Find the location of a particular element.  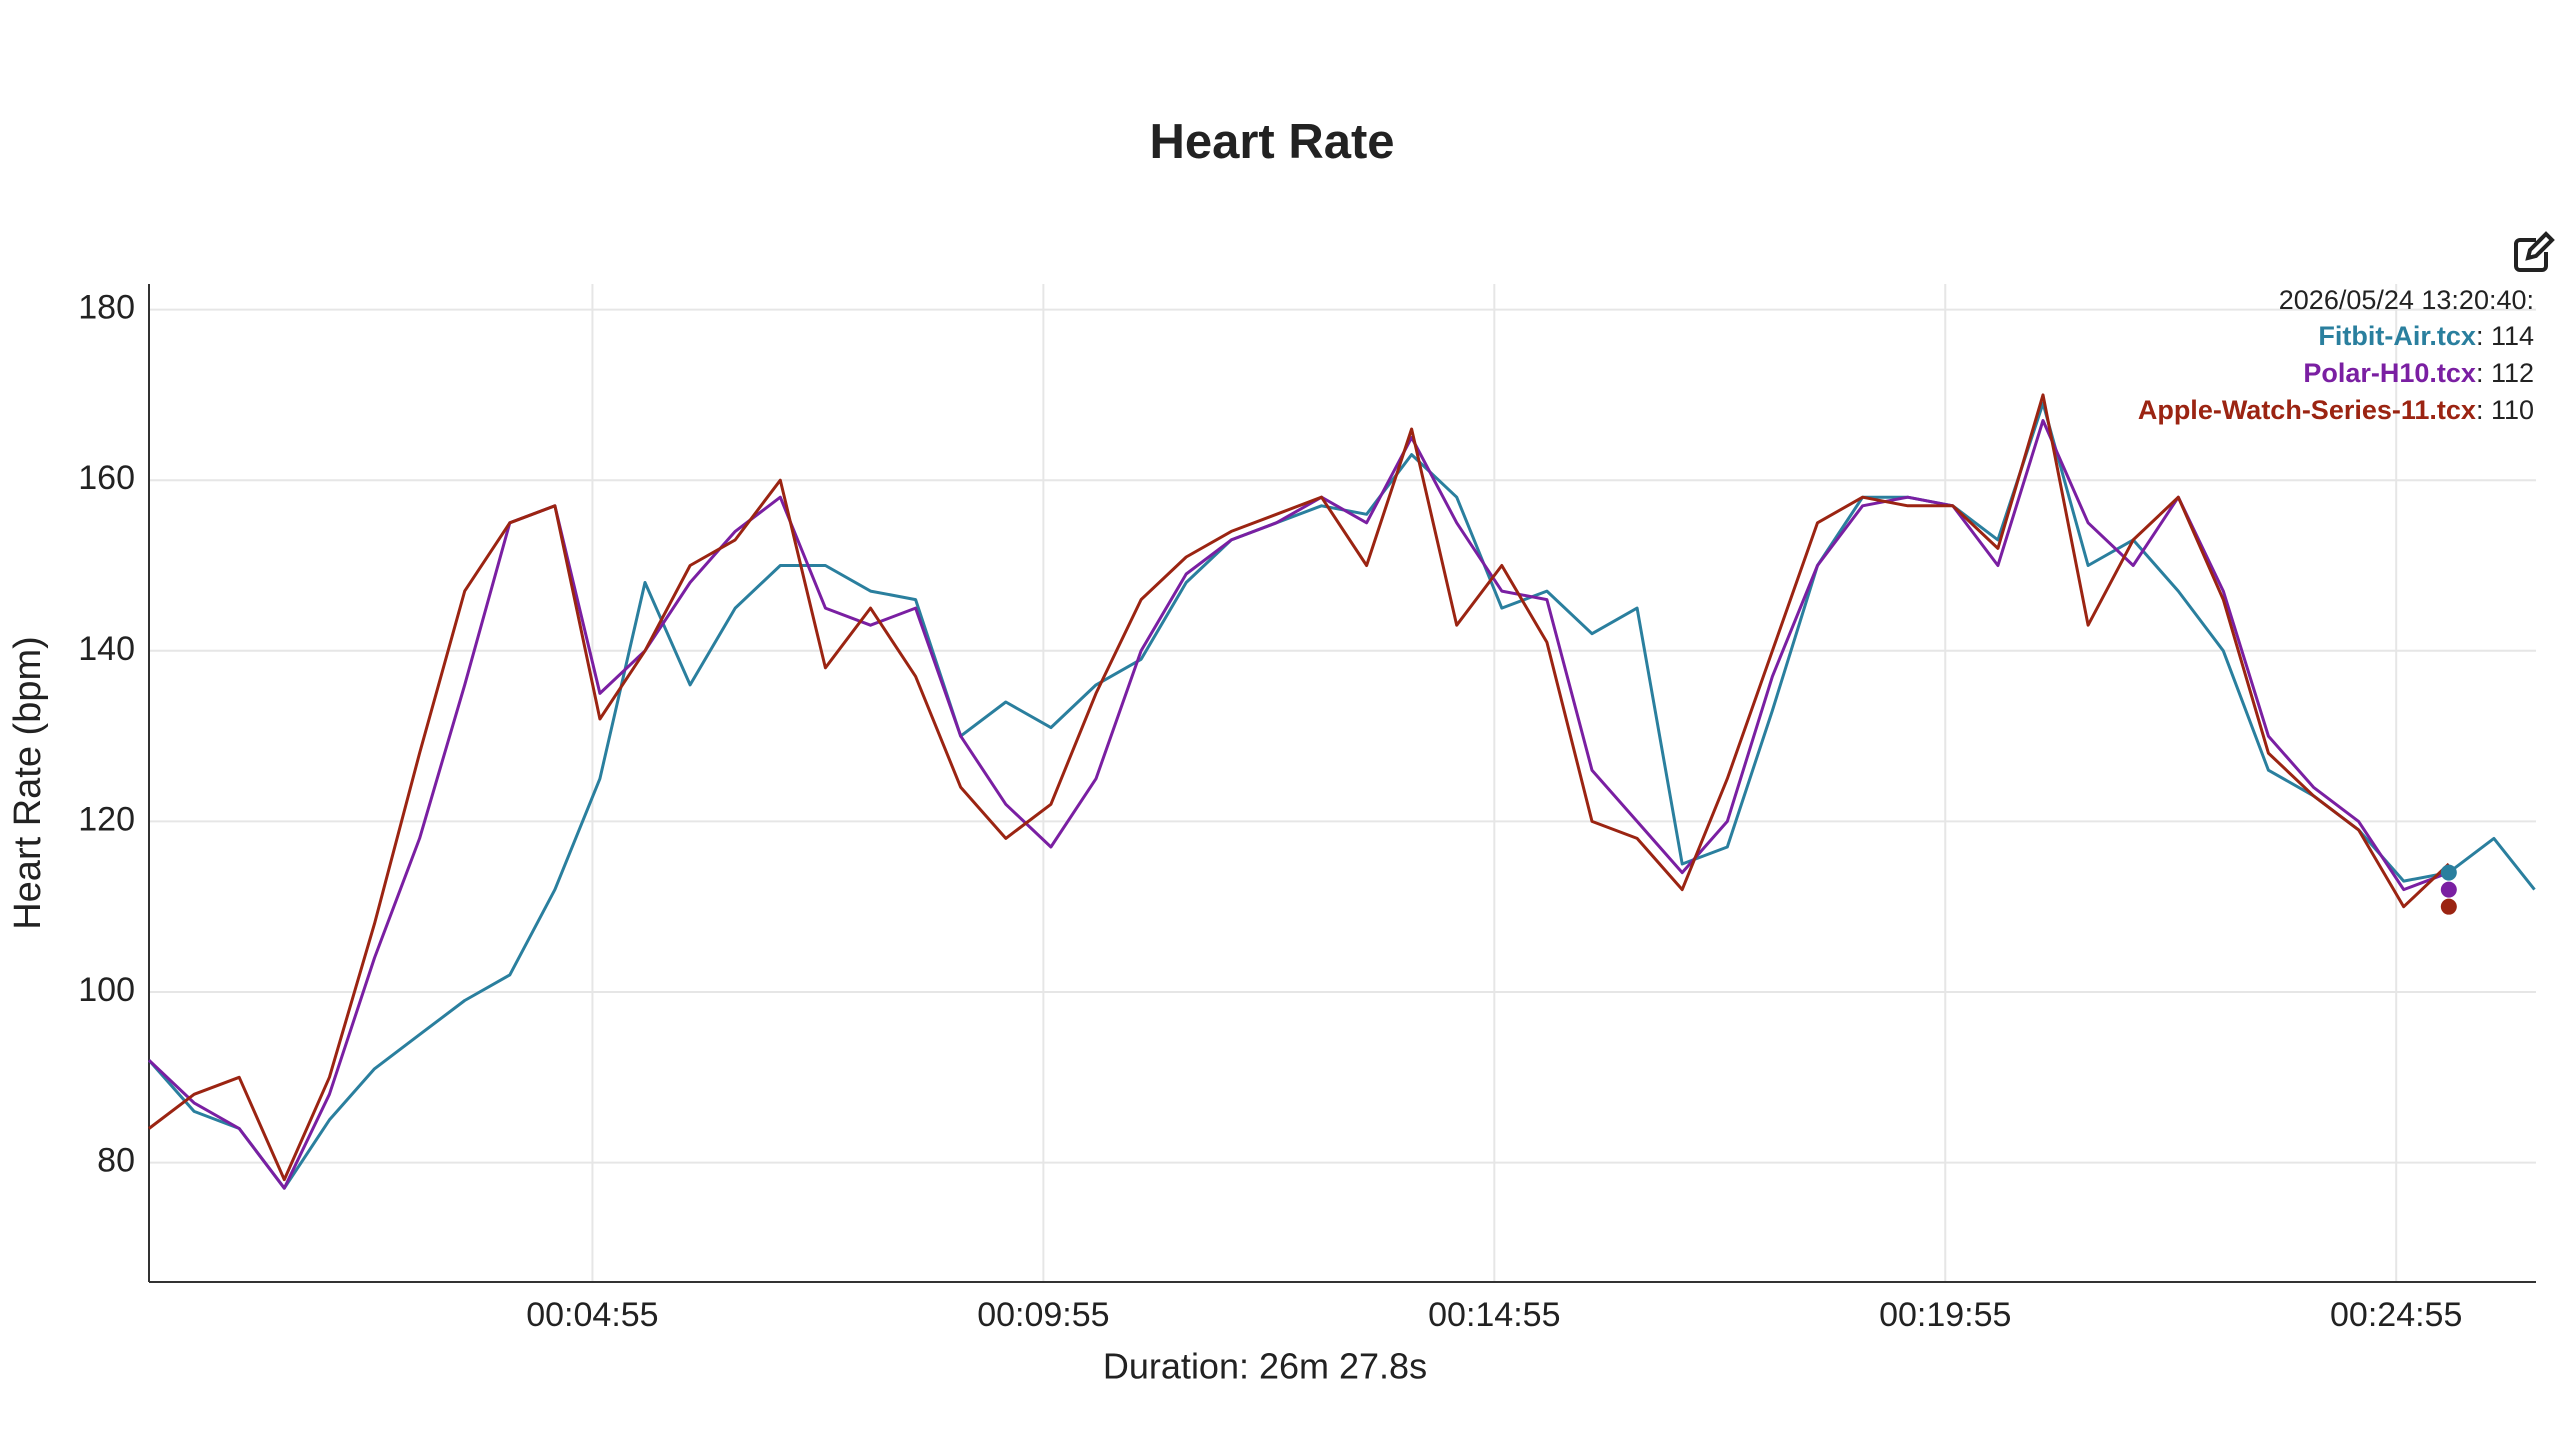

y-tick-label: 180 is located at coordinates (106, 308).